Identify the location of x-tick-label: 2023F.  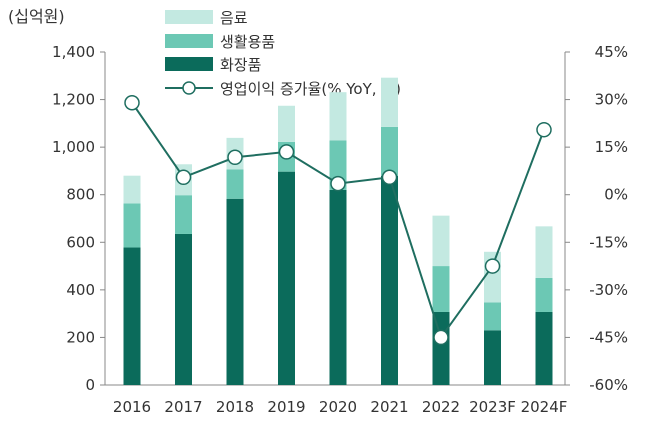
(492, 407).